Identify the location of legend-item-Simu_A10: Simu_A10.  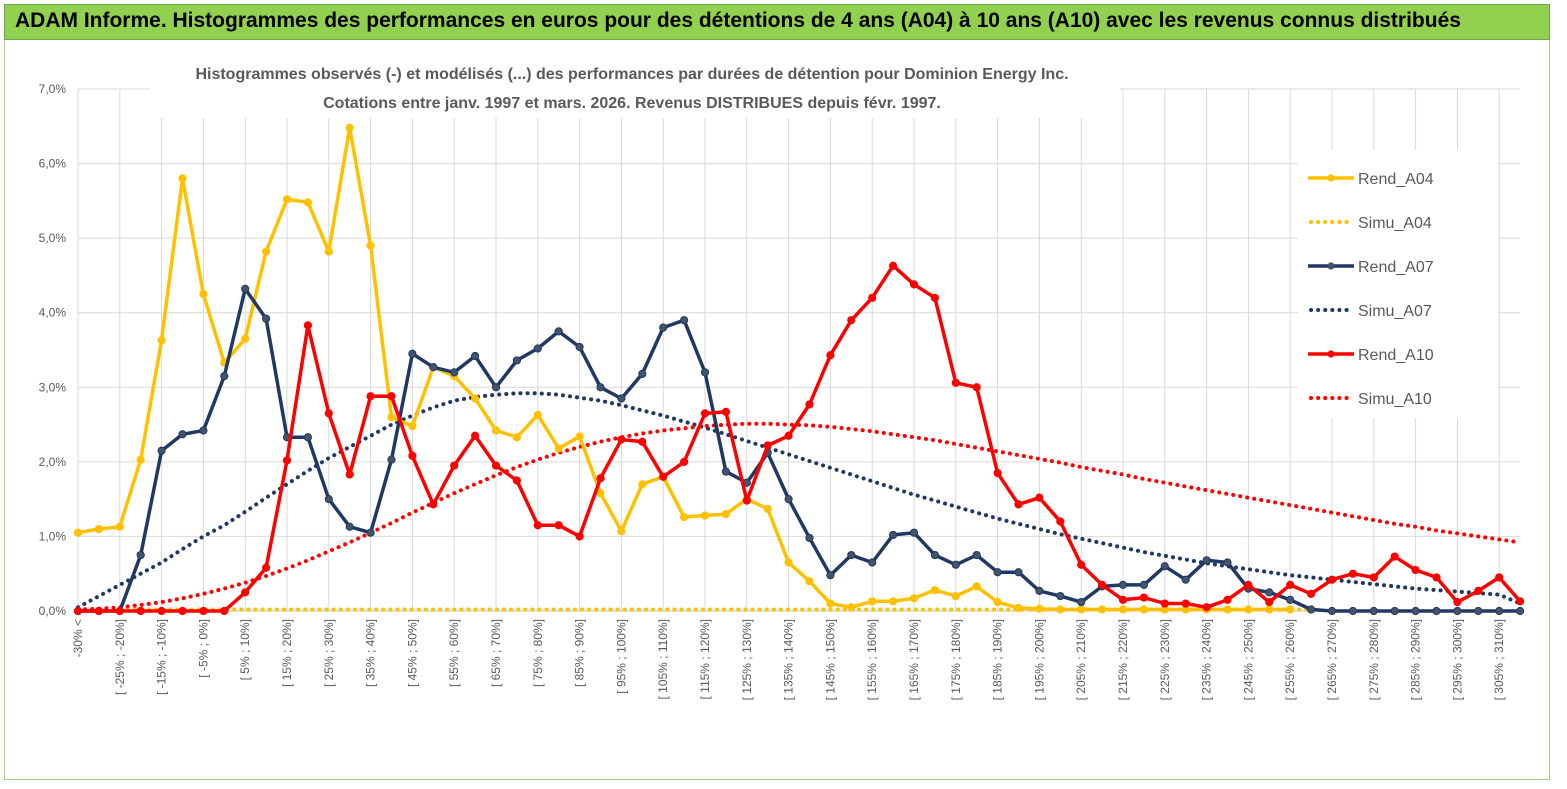
(1370, 399).